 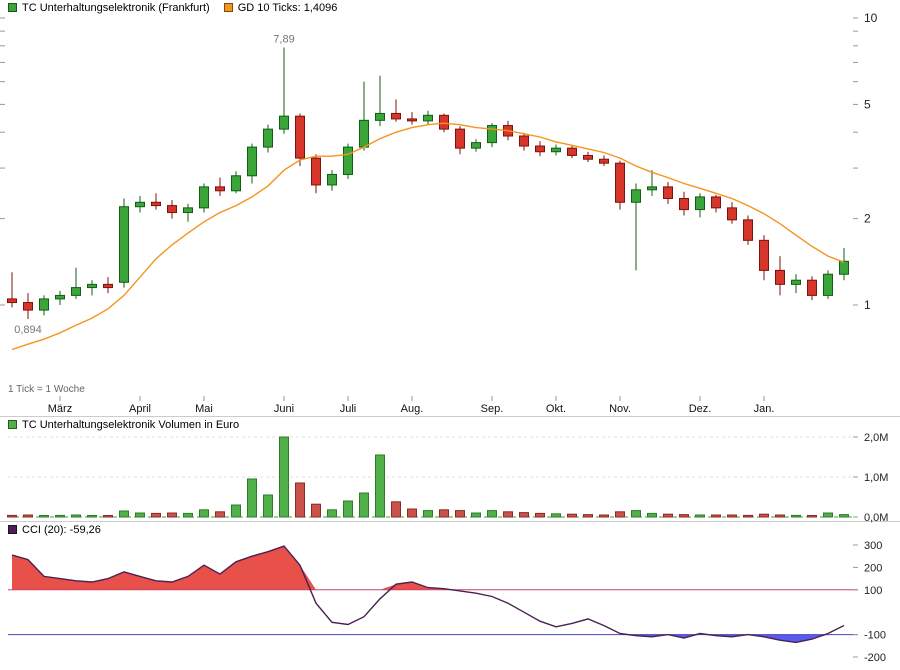 I want to click on x-axis-month-label: Nov., so click(x=620, y=409).